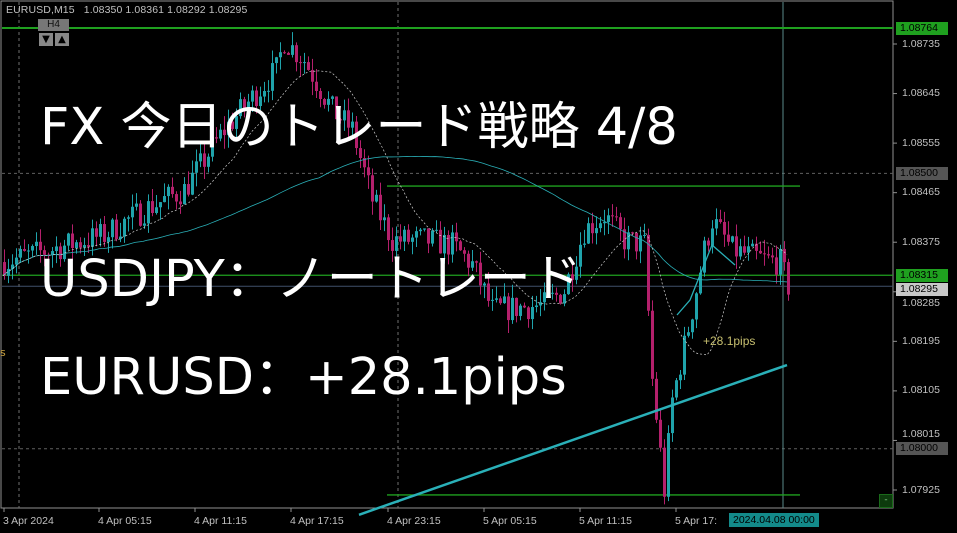 This screenshot has height=533, width=957. Describe the element at coordinates (921, 340) in the screenshot. I see `y-tick-label: 1.08195` at that location.